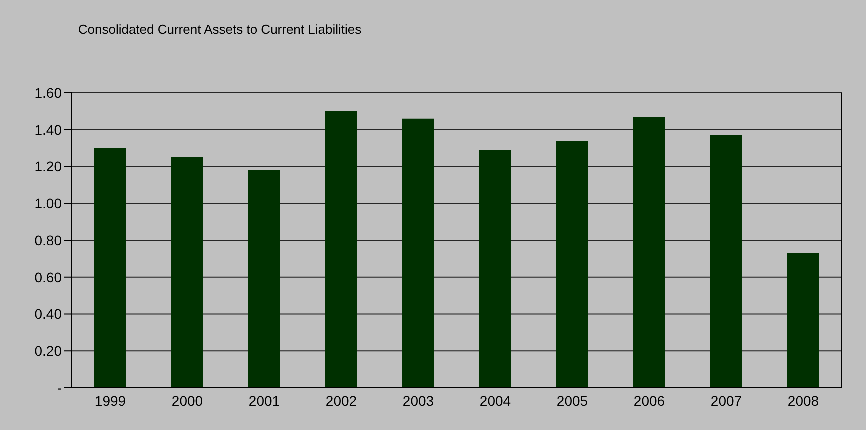 Image resolution: width=866 pixels, height=430 pixels. What do you see at coordinates (264, 400) in the screenshot?
I see `x-tick-label: 2001` at bounding box center [264, 400].